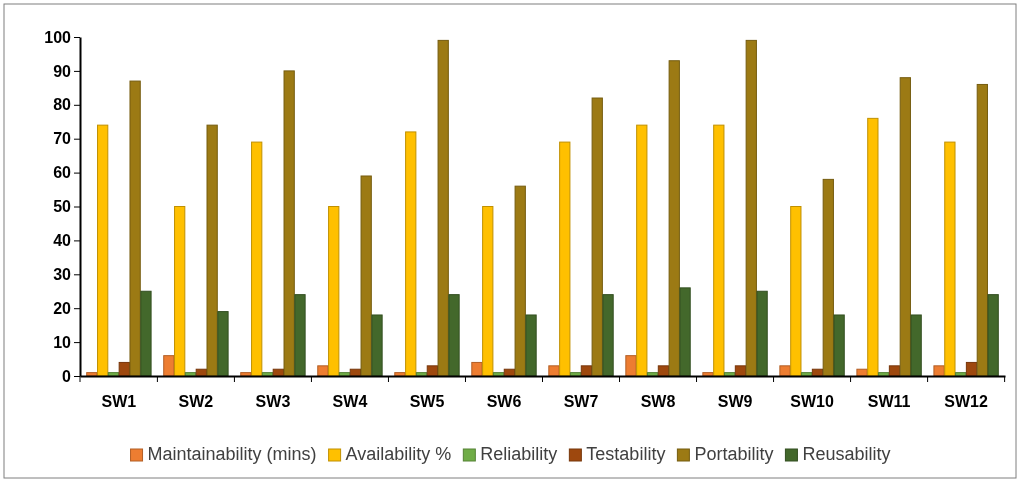  Describe the element at coordinates (846, 454) in the screenshot. I see `legend-label: Reusability` at that location.